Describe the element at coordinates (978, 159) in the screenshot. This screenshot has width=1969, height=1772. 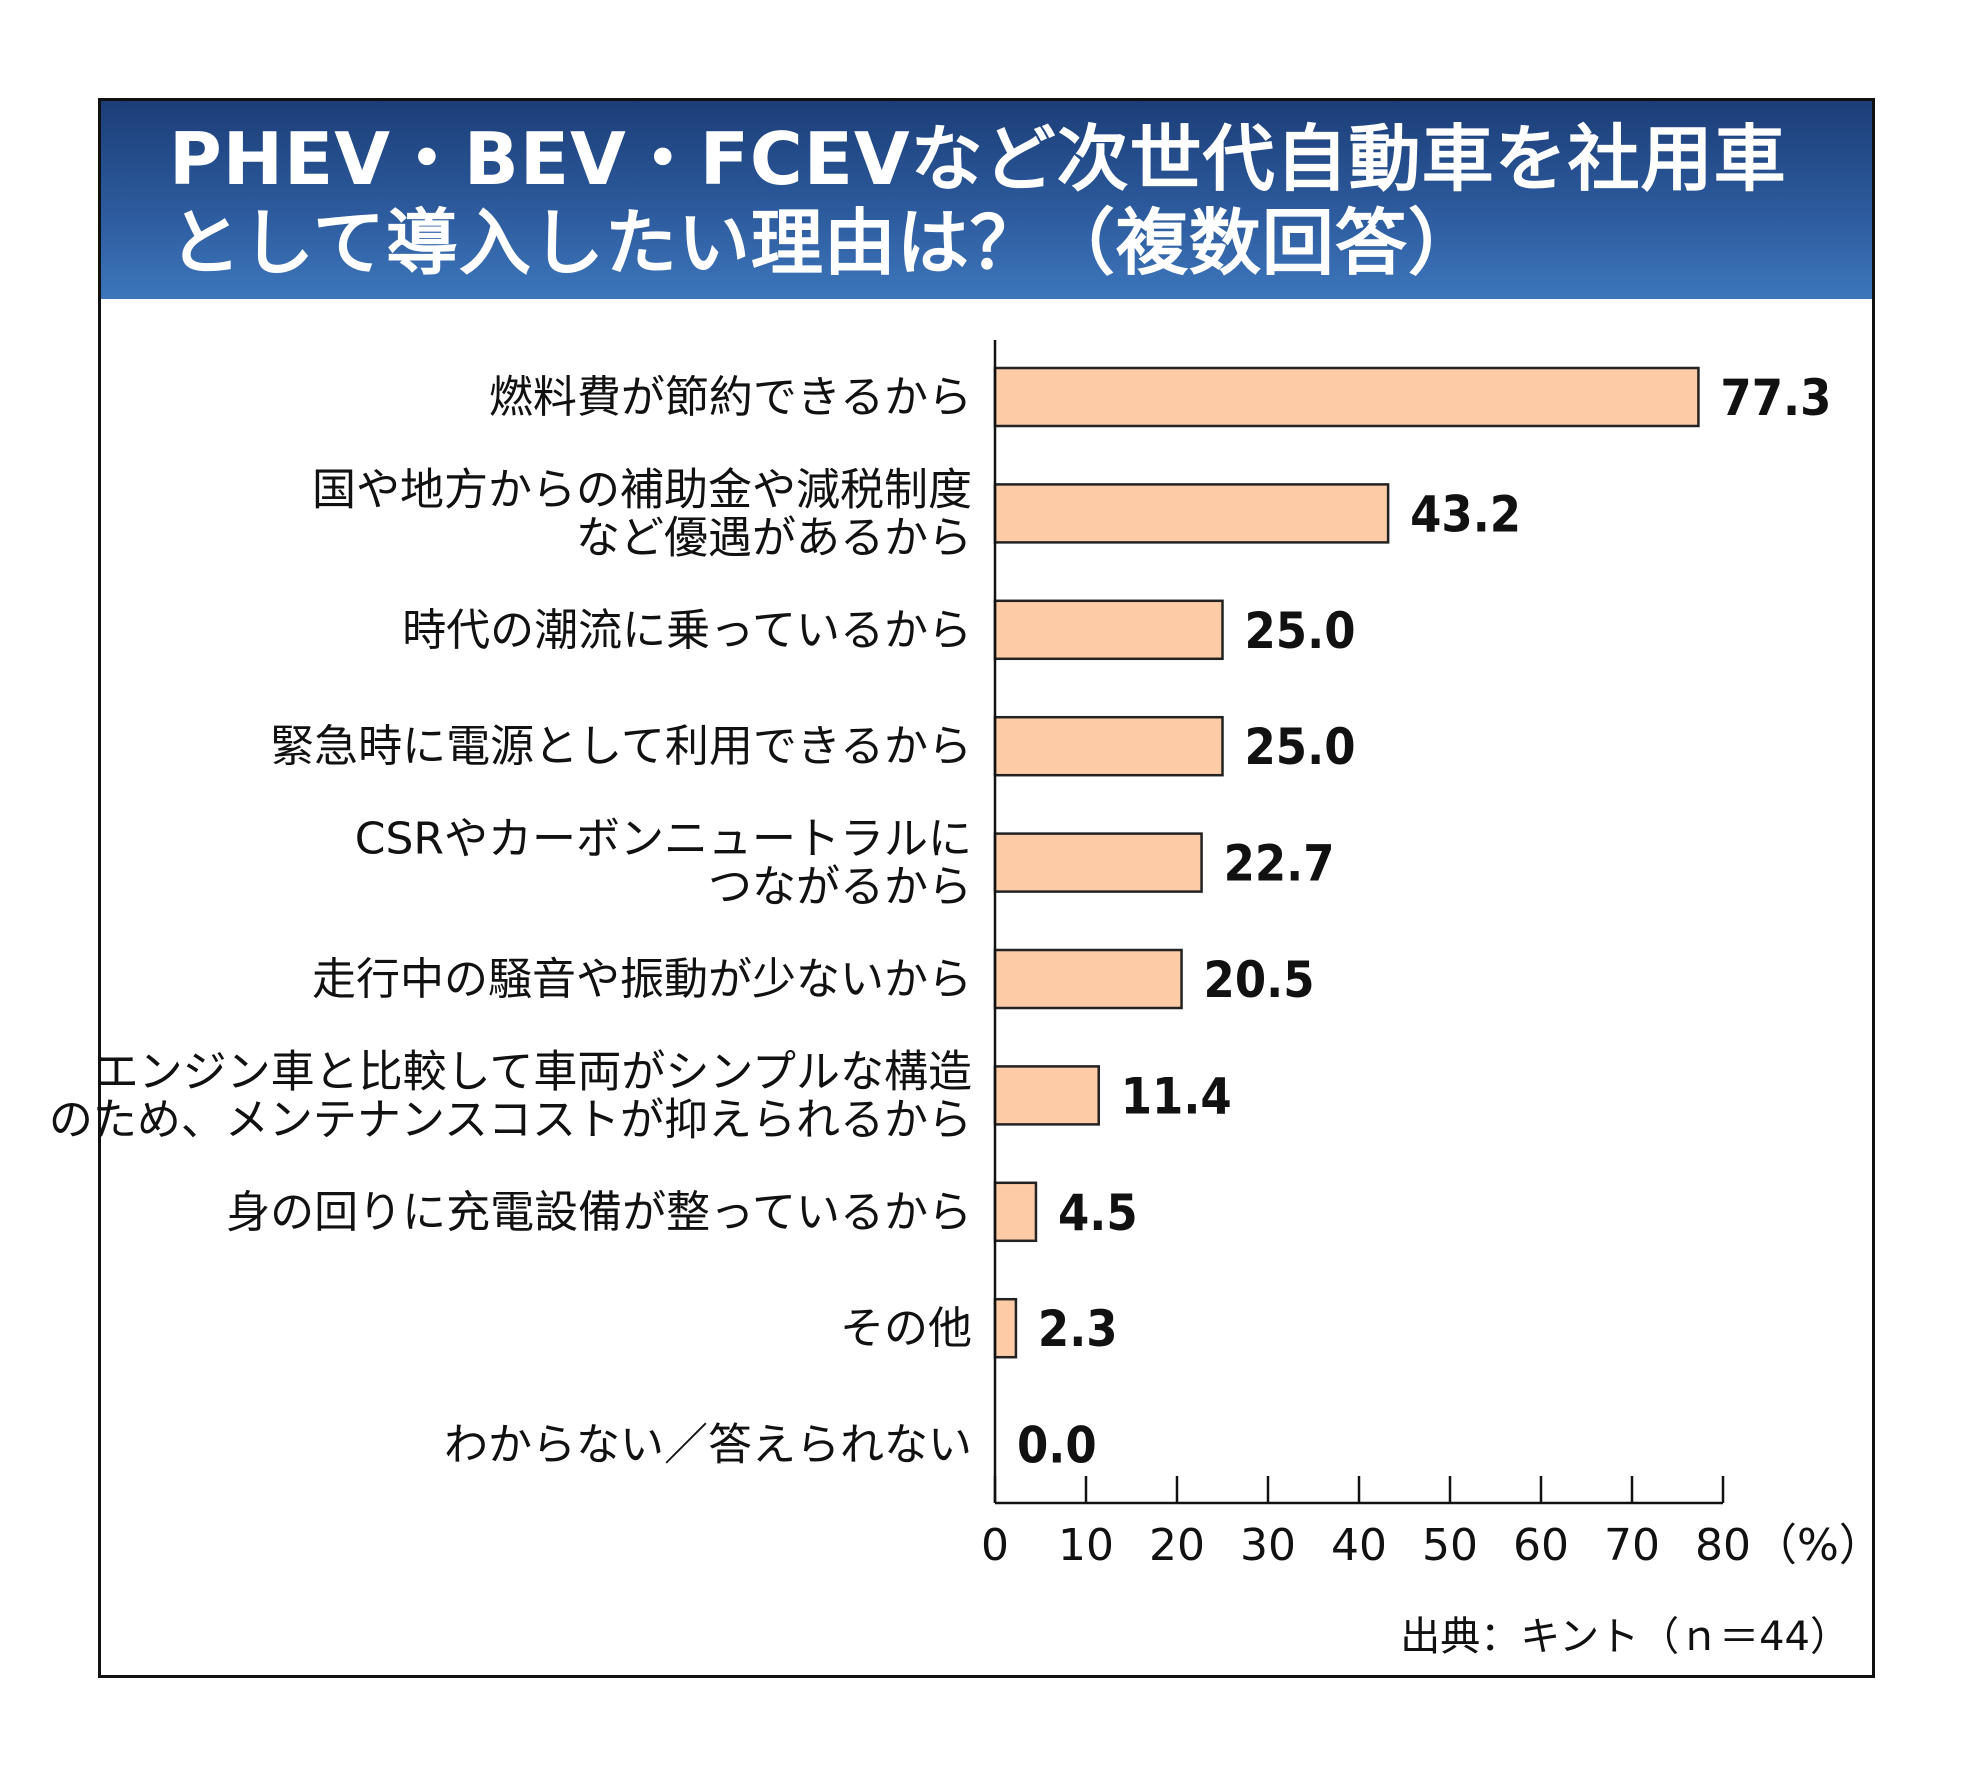
I see `chart-title-line-1: PHEV・BEV・FCEVなど次世代自動車を社用車` at that location.